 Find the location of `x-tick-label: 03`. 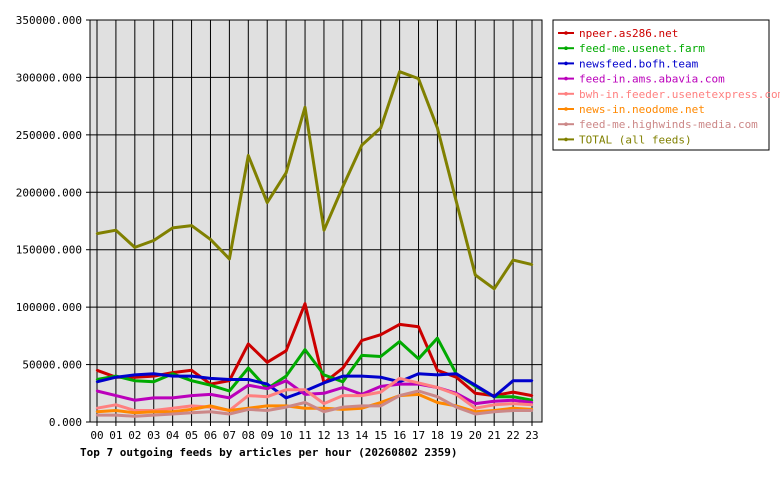

x-tick-label: 03 is located at coordinates (153, 435).